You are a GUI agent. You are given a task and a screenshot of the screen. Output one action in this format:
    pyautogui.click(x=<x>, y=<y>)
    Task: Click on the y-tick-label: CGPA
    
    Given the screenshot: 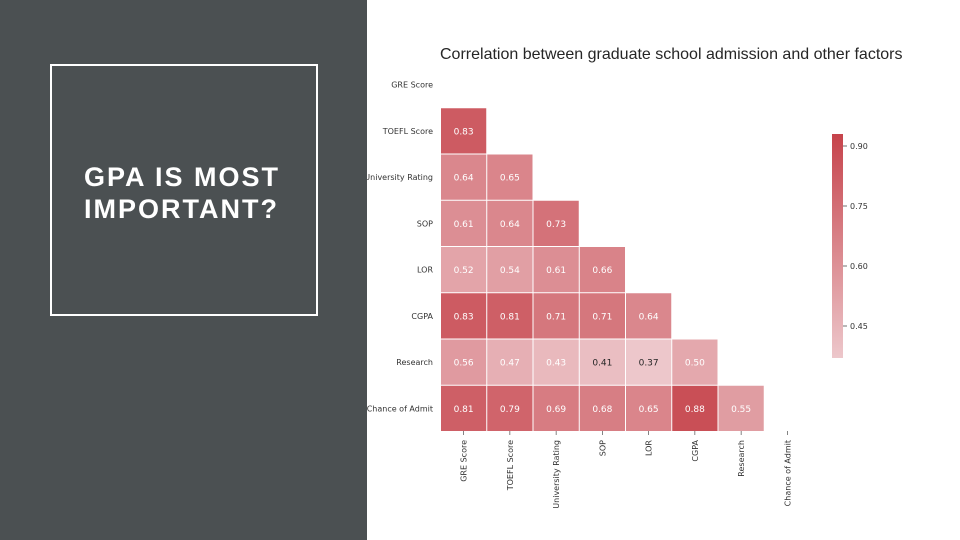 What is the action you would take?
    pyautogui.click(x=422, y=316)
    